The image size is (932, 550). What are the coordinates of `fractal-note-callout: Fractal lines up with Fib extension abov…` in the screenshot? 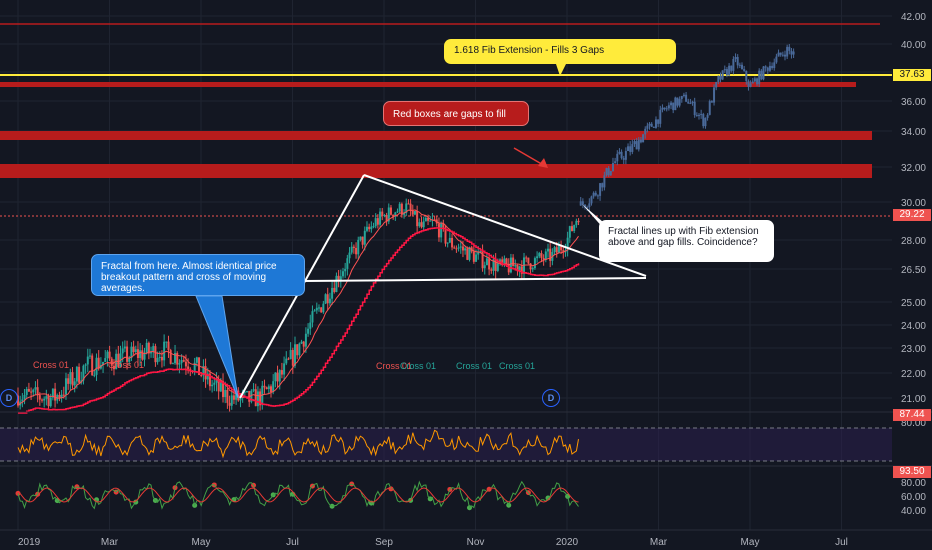 It's located at (686, 241).